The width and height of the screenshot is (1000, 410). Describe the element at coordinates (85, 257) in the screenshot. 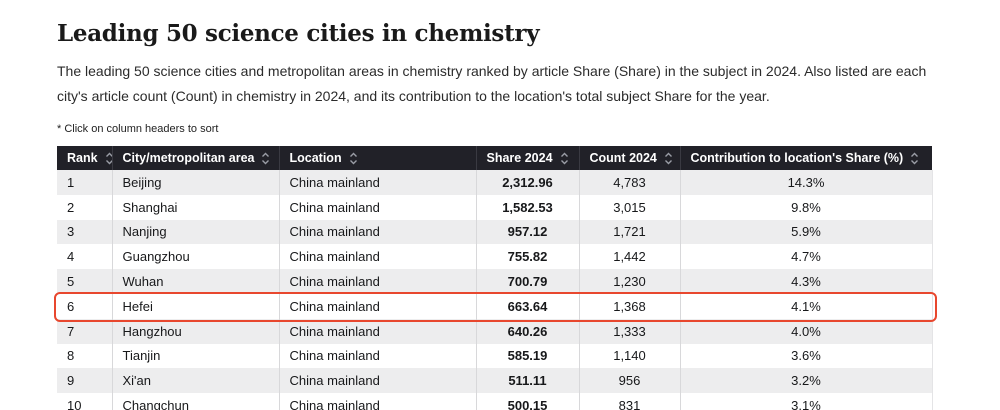

I see `cell-rank: 4` at that location.